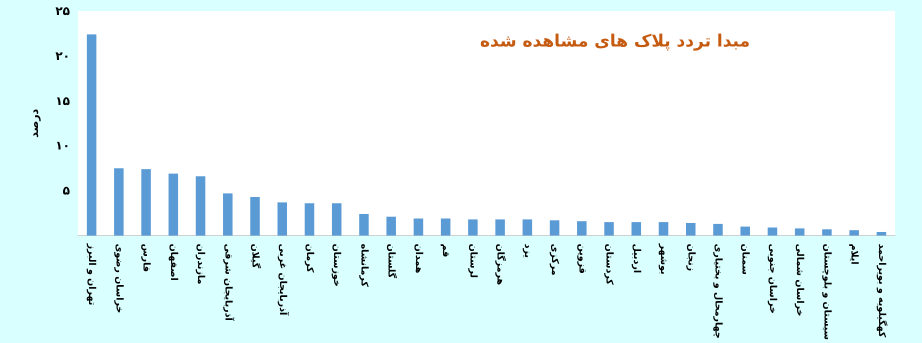  What do you see at coordinates (664, 258) in the screenshot?
I see `x-tick-label: بوشهر` at bounding box center [664, 258].